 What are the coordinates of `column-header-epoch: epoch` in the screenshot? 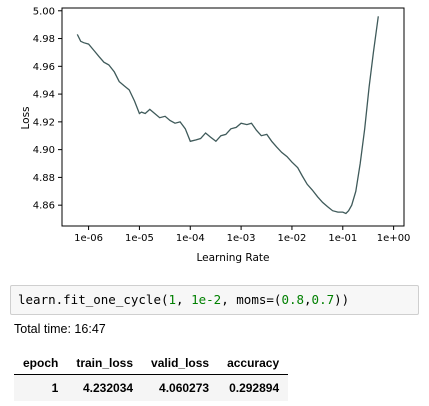 It's located at (41, 363).